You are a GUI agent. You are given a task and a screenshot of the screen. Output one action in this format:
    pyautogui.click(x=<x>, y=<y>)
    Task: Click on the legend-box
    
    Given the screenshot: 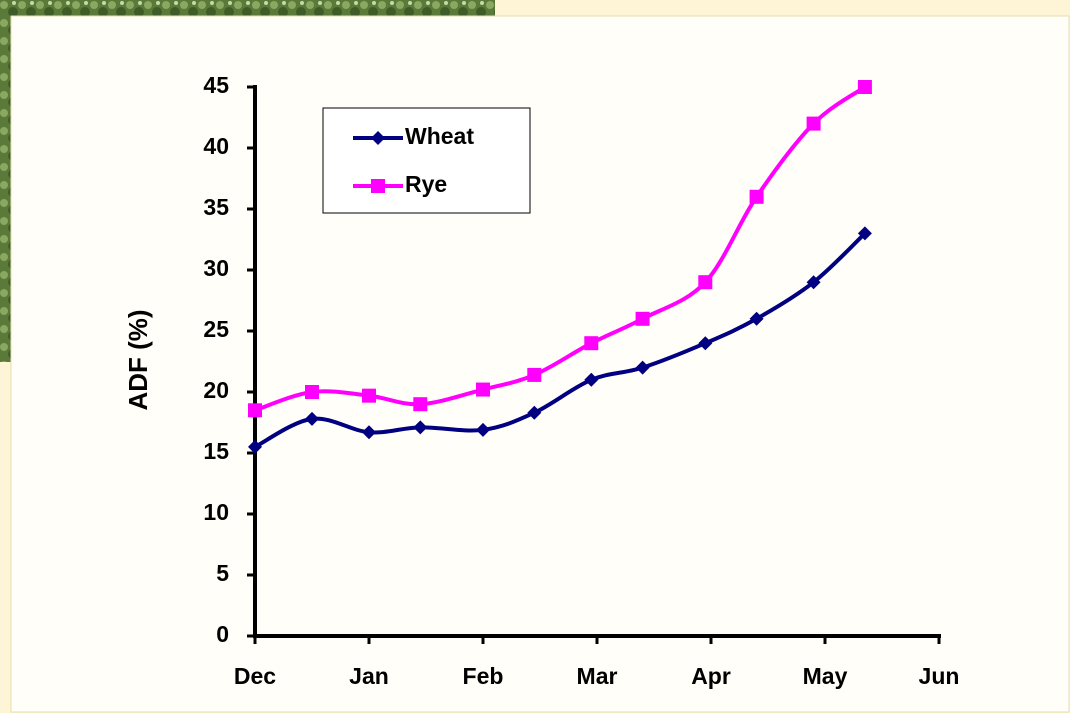 What is the action you would take?
    pyautogui.click(x=426, y=160)
    